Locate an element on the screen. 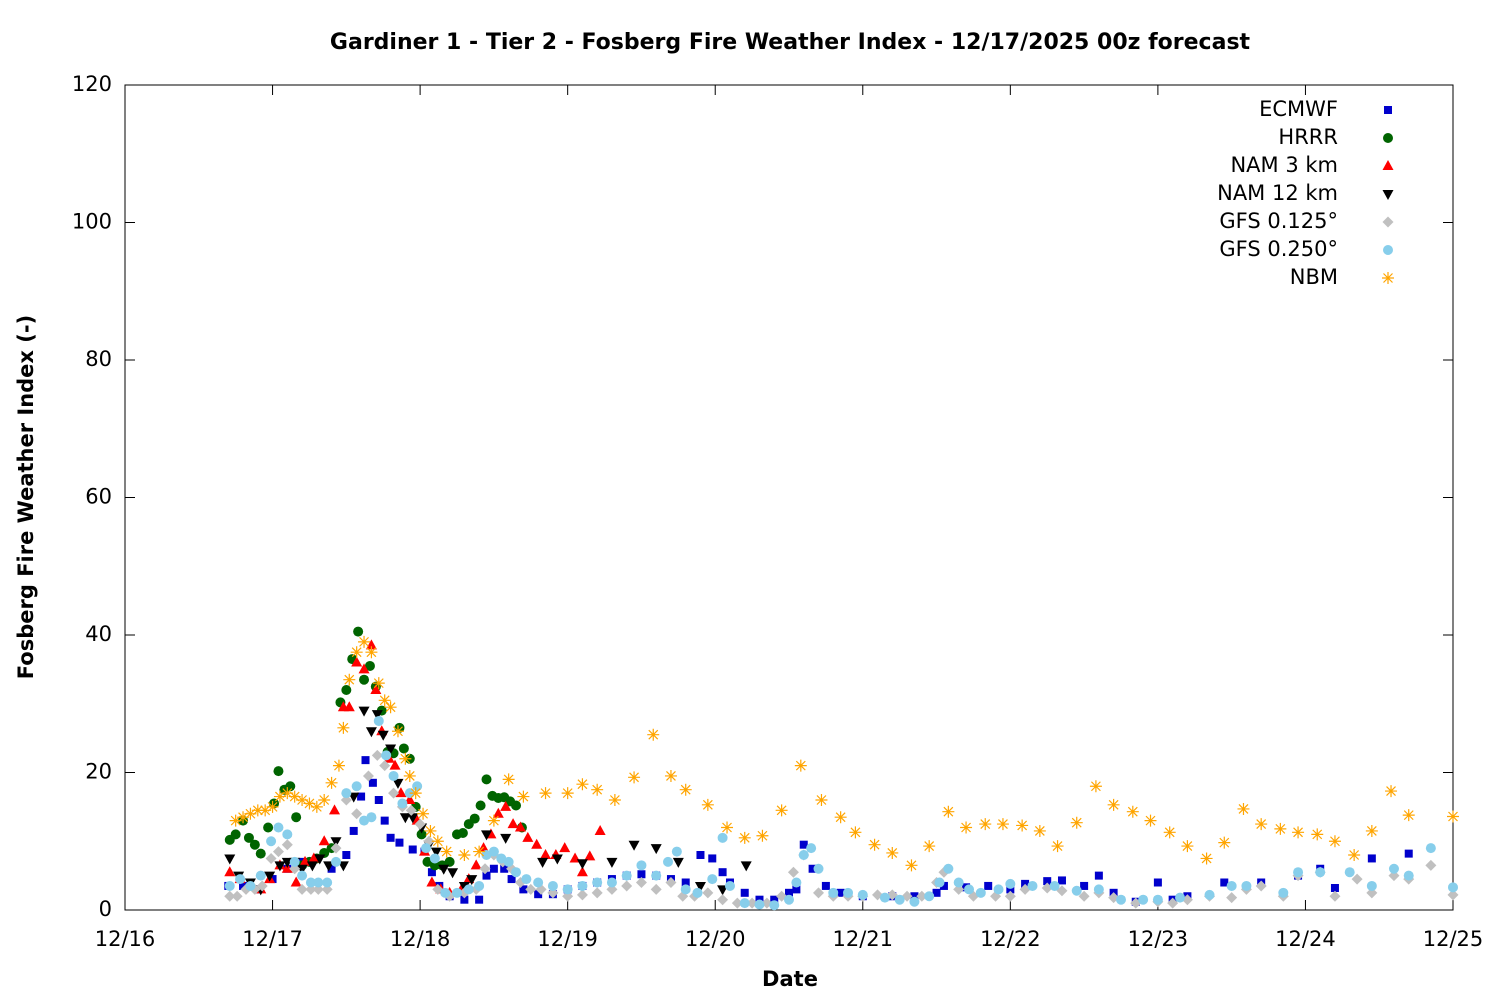  legend-marker is located at coordinates (1388, 165).